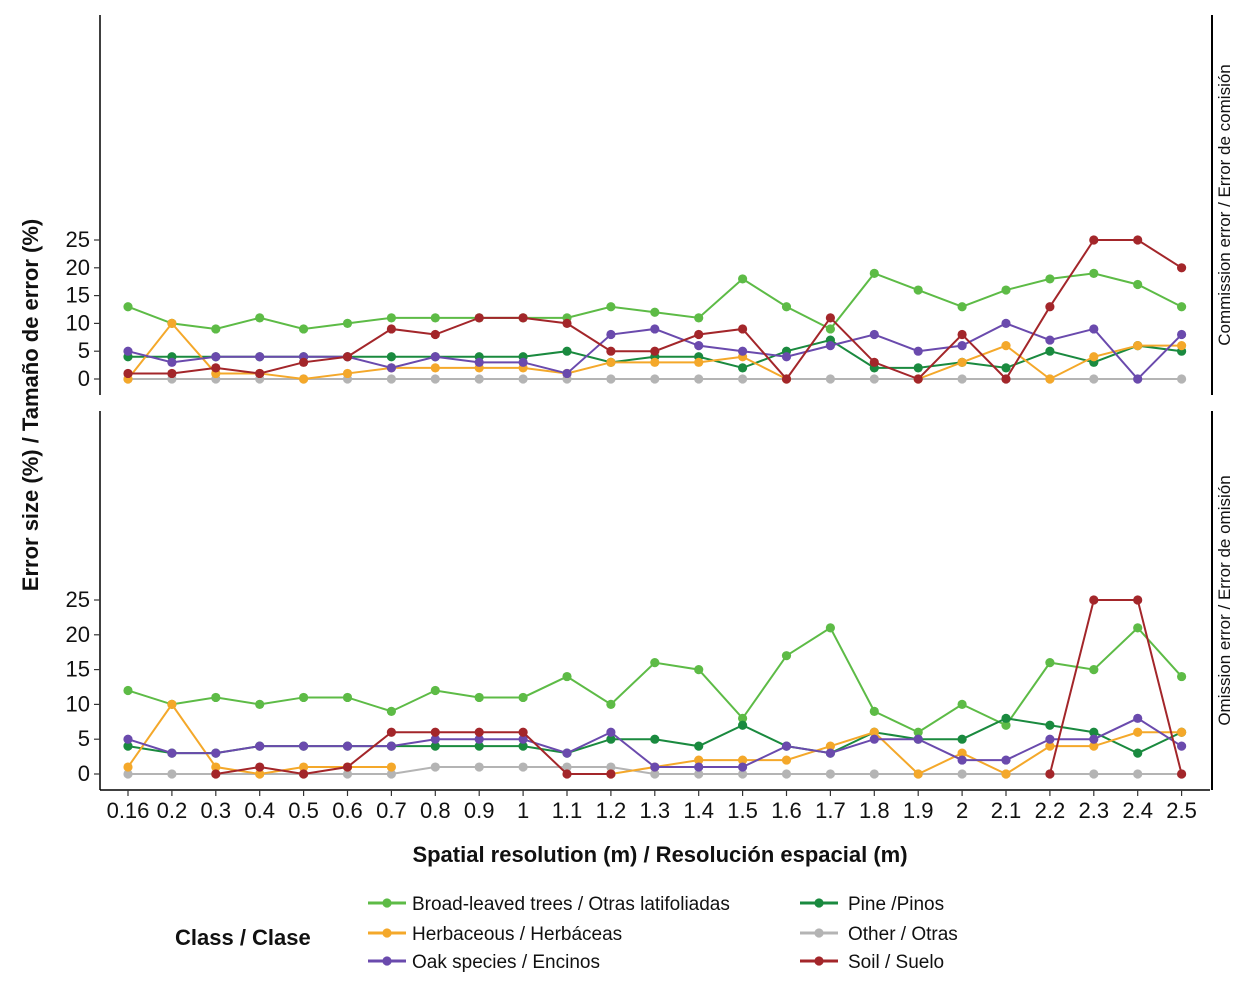 This screenshot has width=1236, height=982. I want to click on x-tick-label: 0.9, so click(479, 810).